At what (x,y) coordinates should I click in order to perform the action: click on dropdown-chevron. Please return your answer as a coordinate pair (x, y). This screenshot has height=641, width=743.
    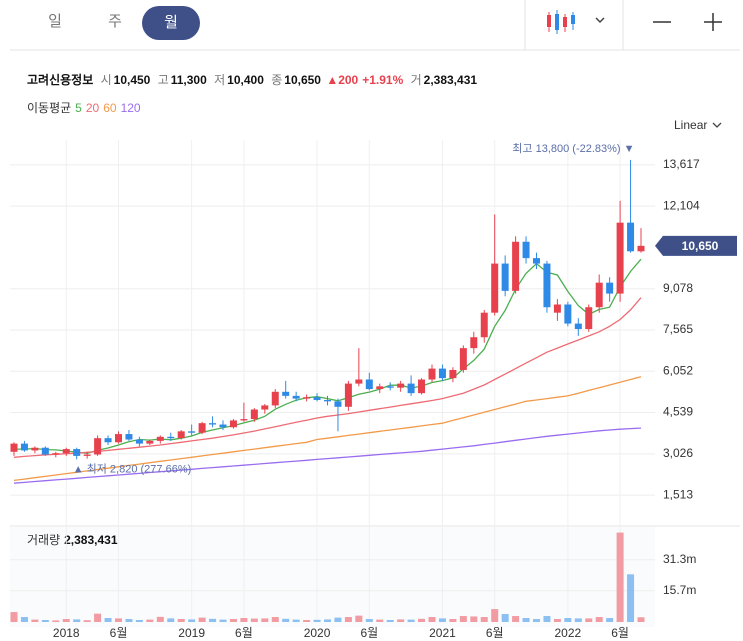
    Looking at the image, I should click on (600, 20).